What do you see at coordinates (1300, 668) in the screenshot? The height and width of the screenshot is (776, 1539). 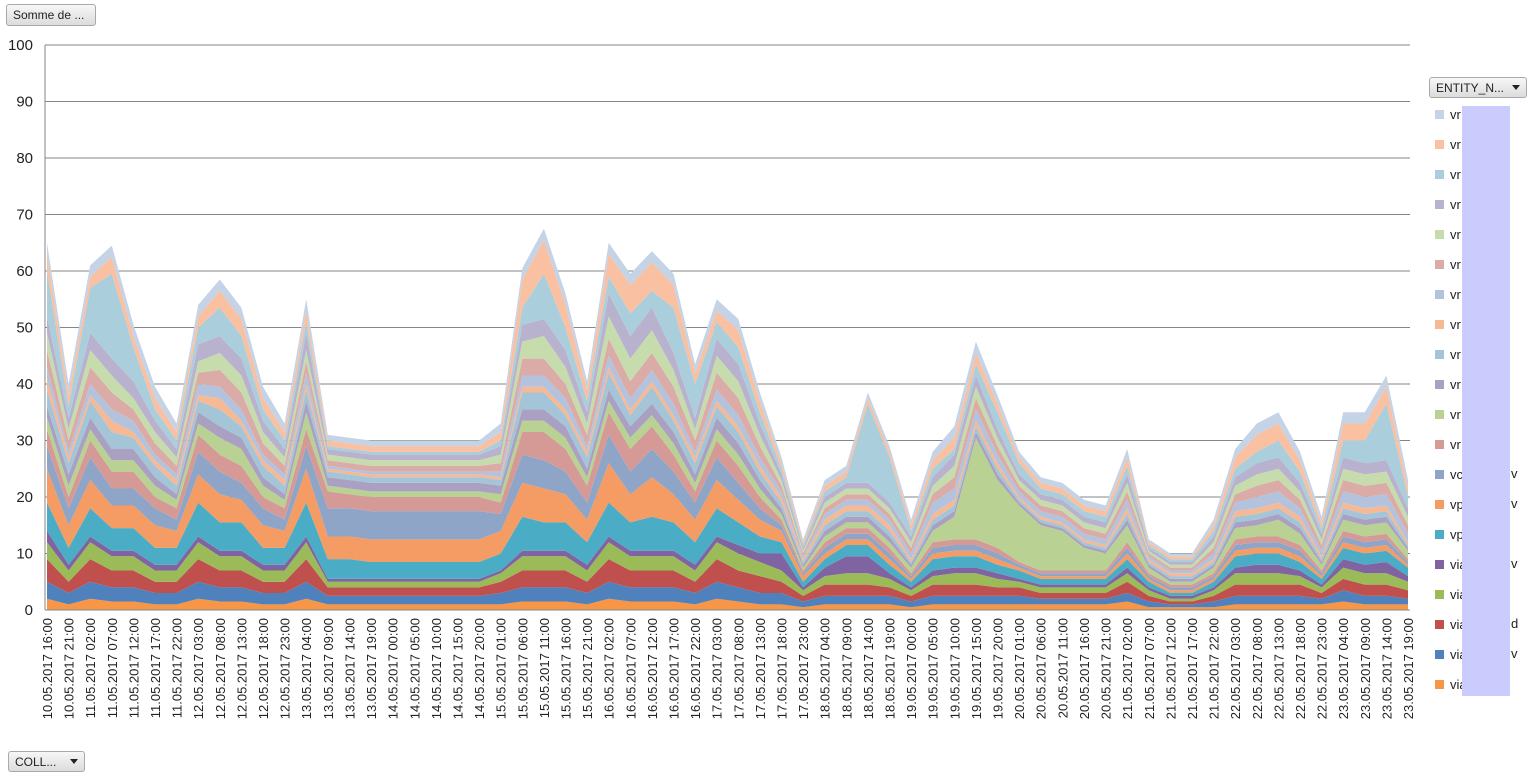 I see `x-tick-label: 22.05.2017 18:00` at bounding box center [1300, 668].